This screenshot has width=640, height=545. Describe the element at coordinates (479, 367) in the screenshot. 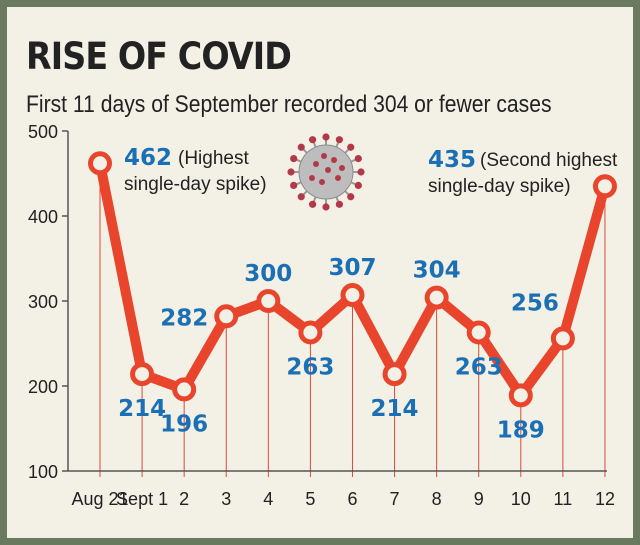

I see `data-label-9: 263` at that location.